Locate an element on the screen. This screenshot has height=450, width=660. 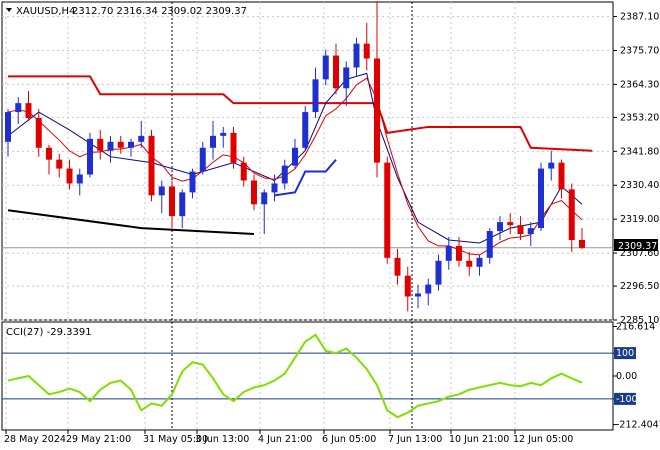
current-price-tag is located at coordinates (636, 245).